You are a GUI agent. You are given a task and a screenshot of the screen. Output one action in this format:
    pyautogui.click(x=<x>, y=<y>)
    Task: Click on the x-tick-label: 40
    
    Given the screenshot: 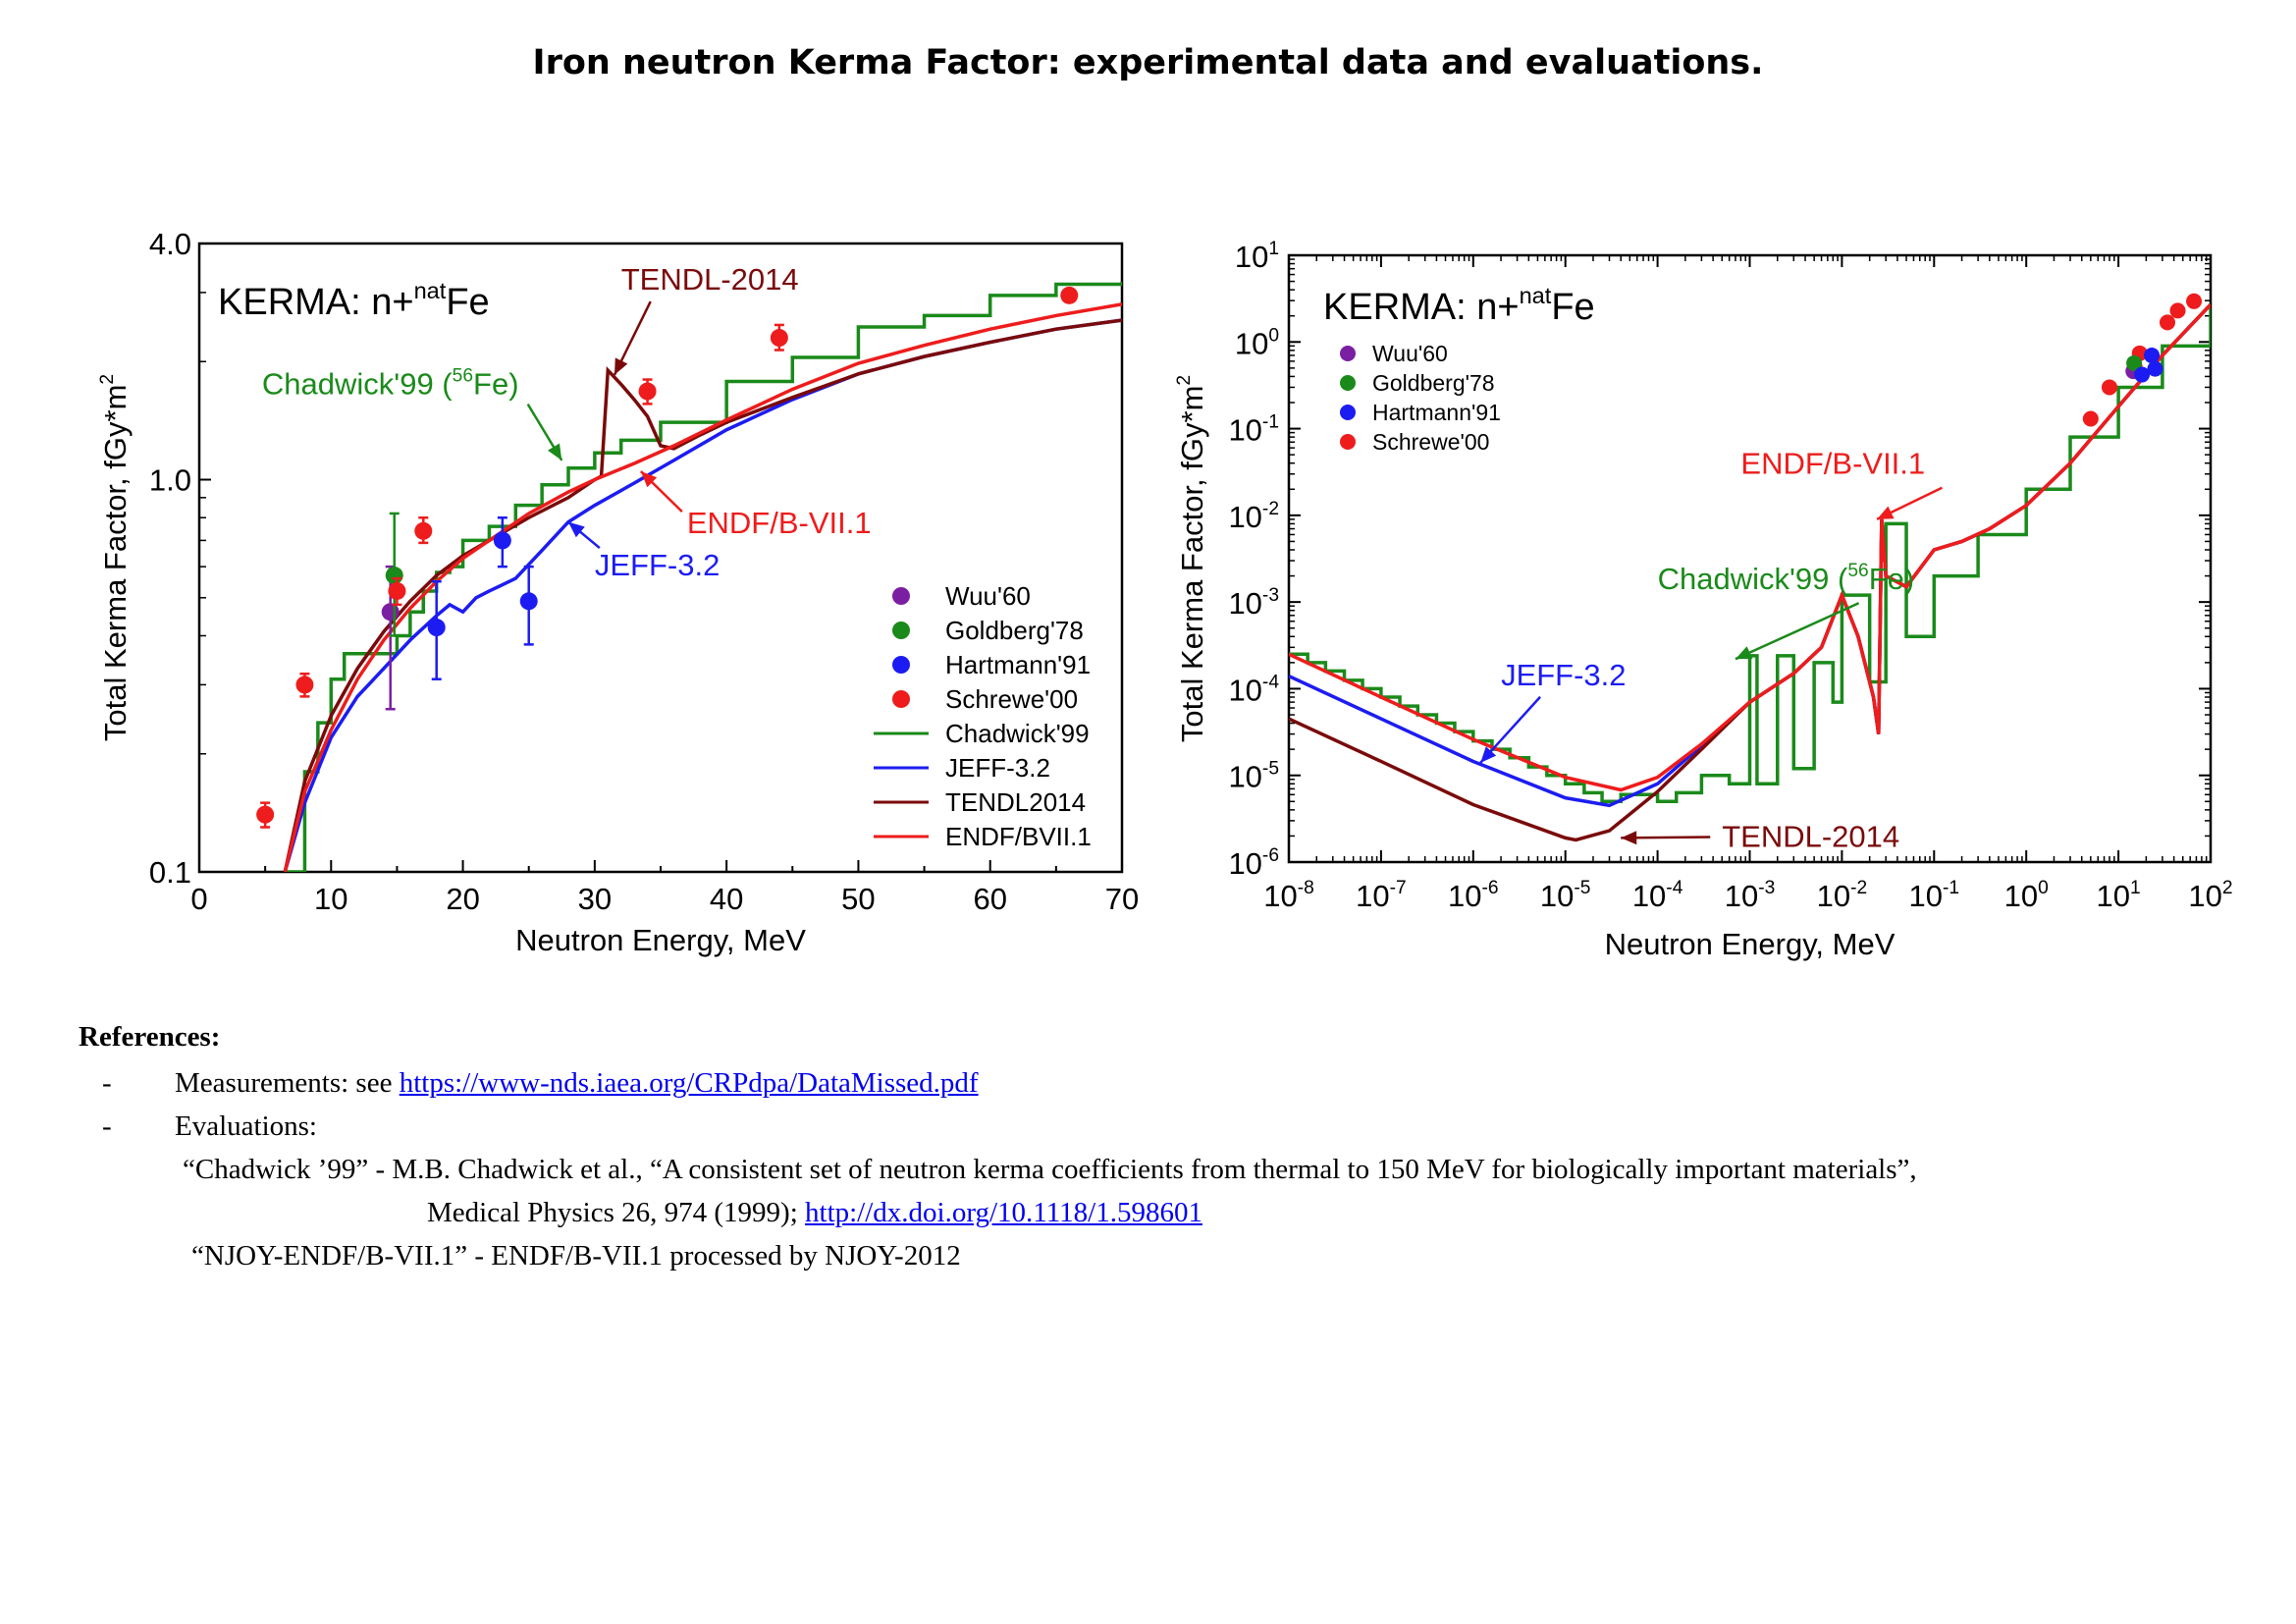 What is the action you would take?
    pyautogui.click(x=727, y=899)
    